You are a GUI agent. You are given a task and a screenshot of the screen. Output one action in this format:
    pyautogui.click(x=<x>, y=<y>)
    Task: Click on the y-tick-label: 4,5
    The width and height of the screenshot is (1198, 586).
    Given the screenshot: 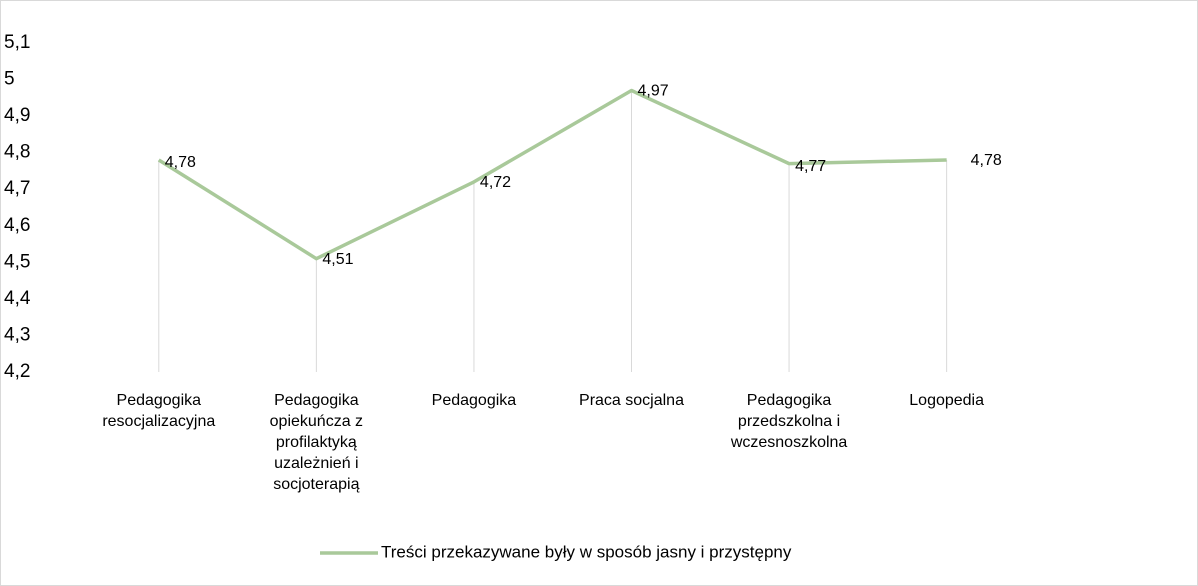 What is the action you would take?
    pyautogui.click(x=17, y=261)
    